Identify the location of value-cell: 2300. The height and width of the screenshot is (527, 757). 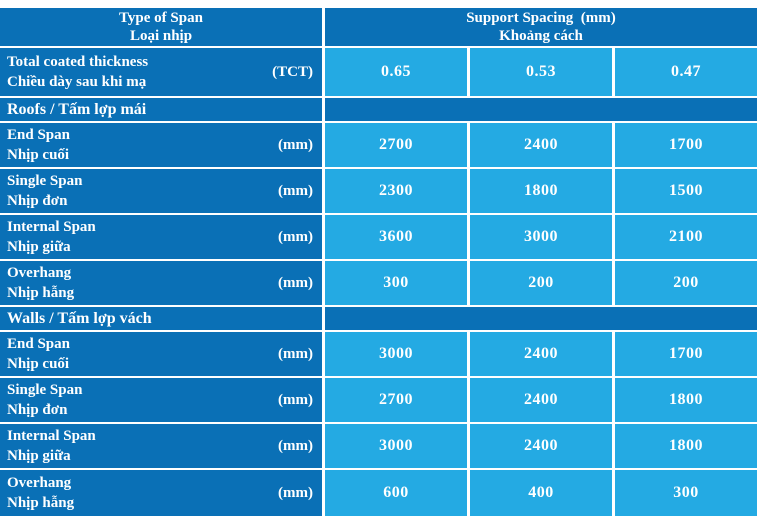
(396, 191).